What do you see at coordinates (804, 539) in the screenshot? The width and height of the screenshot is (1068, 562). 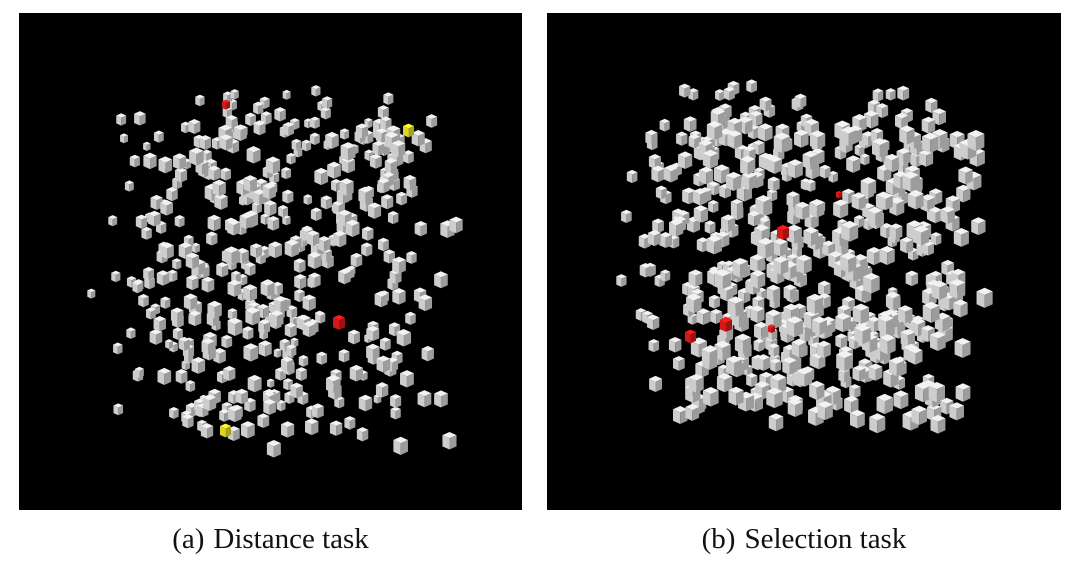 I see `caption-selection-task: (b) Selection task` at bounding box center [804, 539].